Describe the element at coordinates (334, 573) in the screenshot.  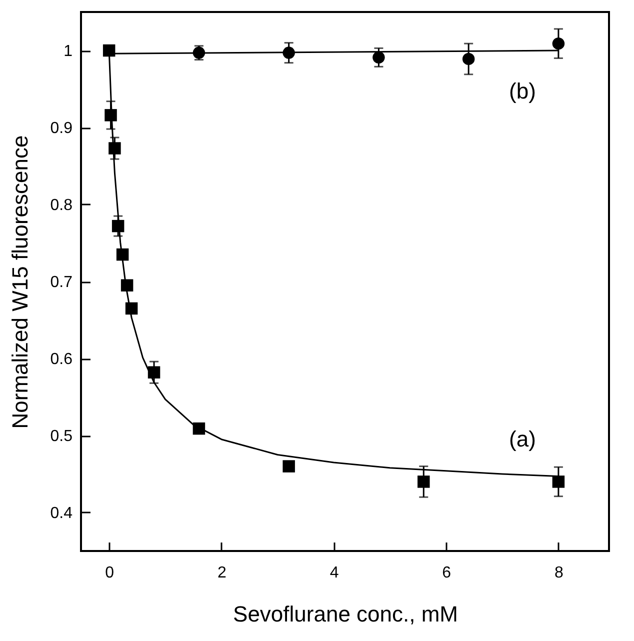
I see `x-tick-label: 4` at that location.